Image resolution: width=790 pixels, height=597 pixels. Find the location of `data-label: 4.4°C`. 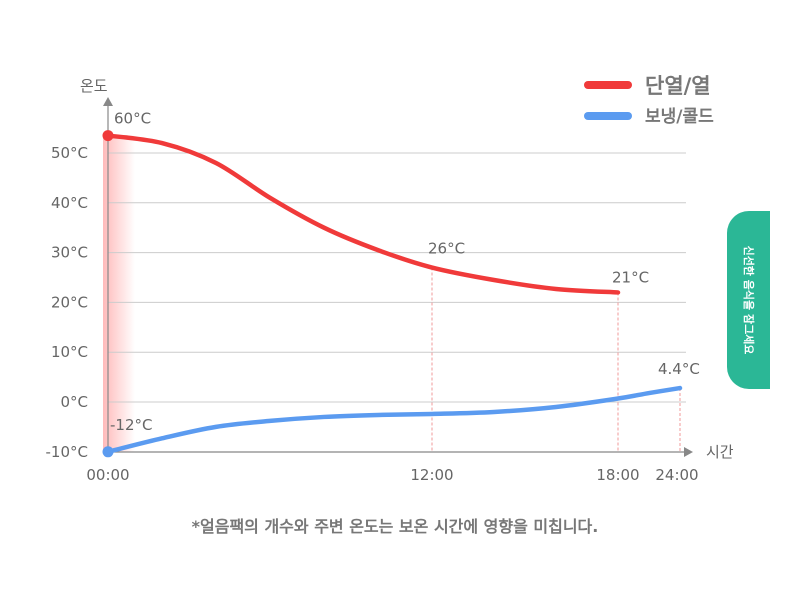

data-label: 4.4°C is located at coordinates (679, 369).